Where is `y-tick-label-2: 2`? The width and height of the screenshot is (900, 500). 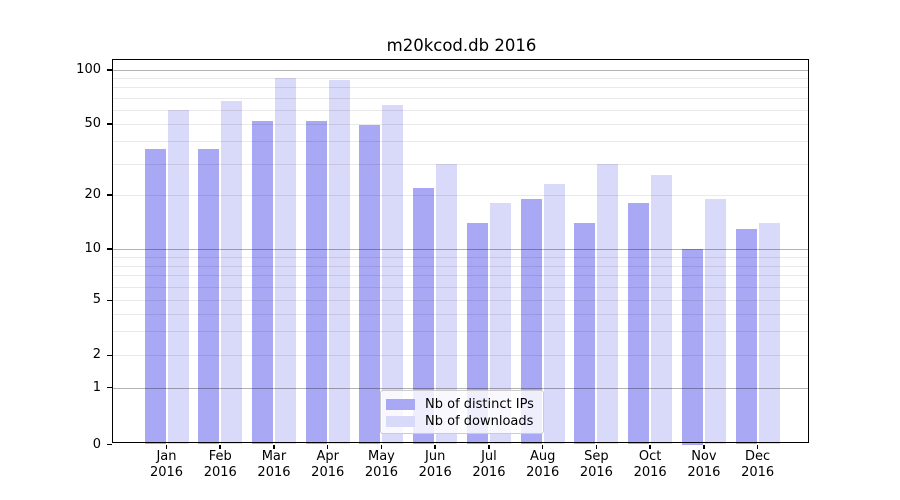 y-tick-label-2: 2 is located at coordinates (96, 355).